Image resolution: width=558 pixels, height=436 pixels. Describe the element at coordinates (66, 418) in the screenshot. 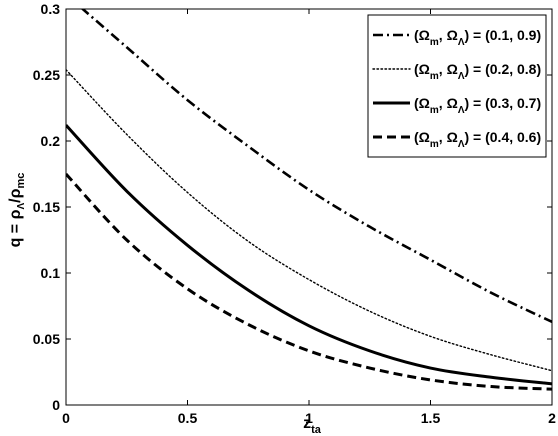

I see `x-tick-label: 0` at that location.